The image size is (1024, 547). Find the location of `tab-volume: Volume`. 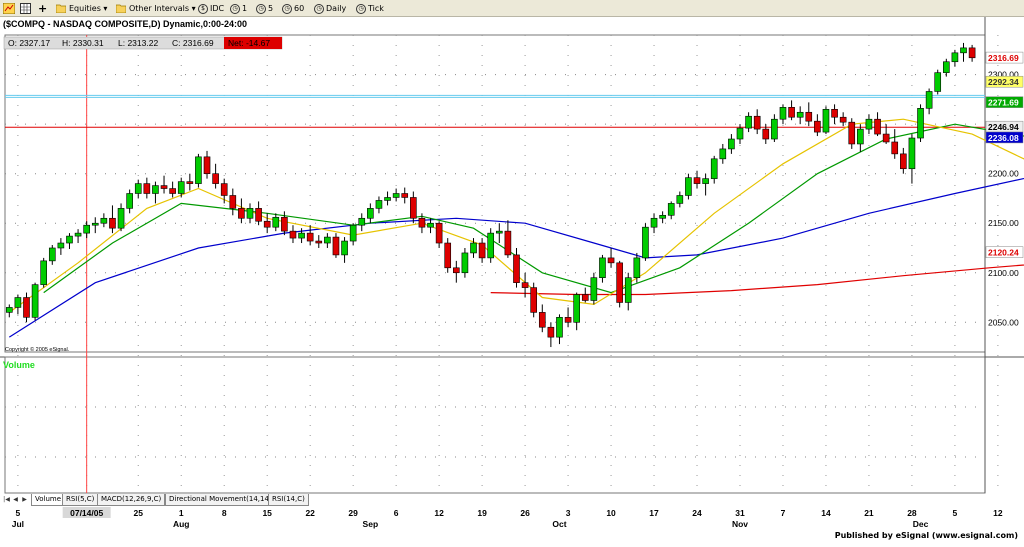

tab-volume: Volume is located at coordinates (48, 500).